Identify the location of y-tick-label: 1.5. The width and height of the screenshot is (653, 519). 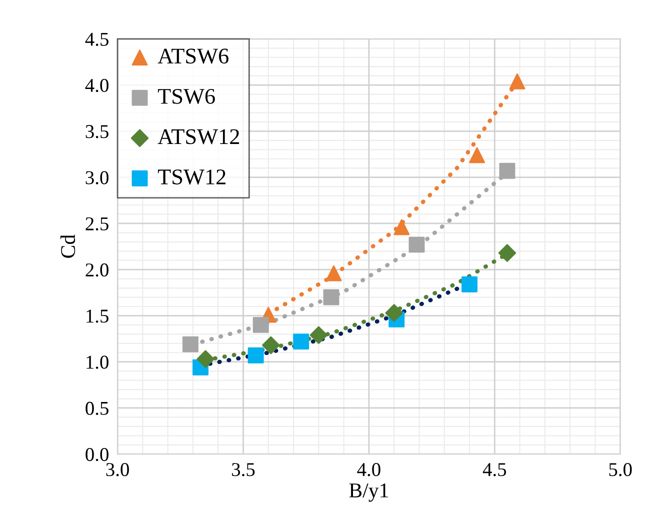
(97, 316).